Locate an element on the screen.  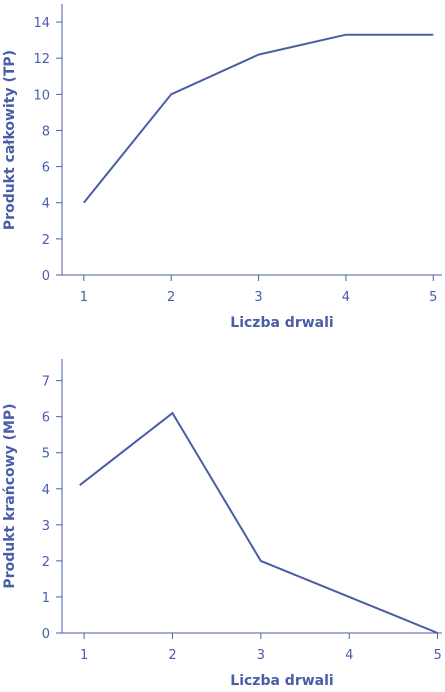
y-tick-label: 14 is located at coordinates (41, 23).